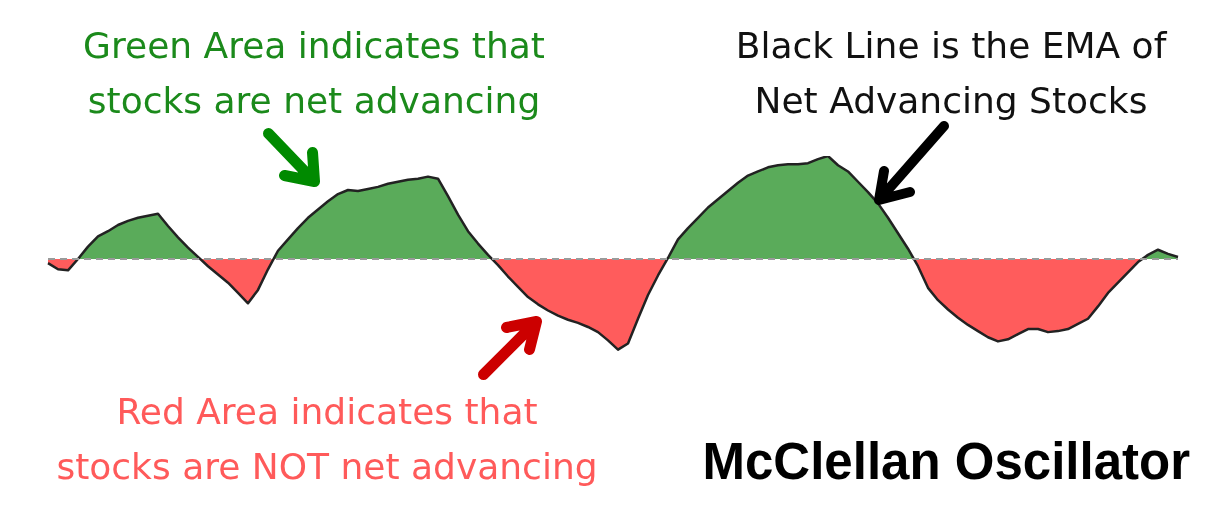 This screenshot has height=514, width=1224. Describe the element at coordinates (314, 73) in the screenshot. I see `text: Green Area indicates that stocks are net advancing` at that location.